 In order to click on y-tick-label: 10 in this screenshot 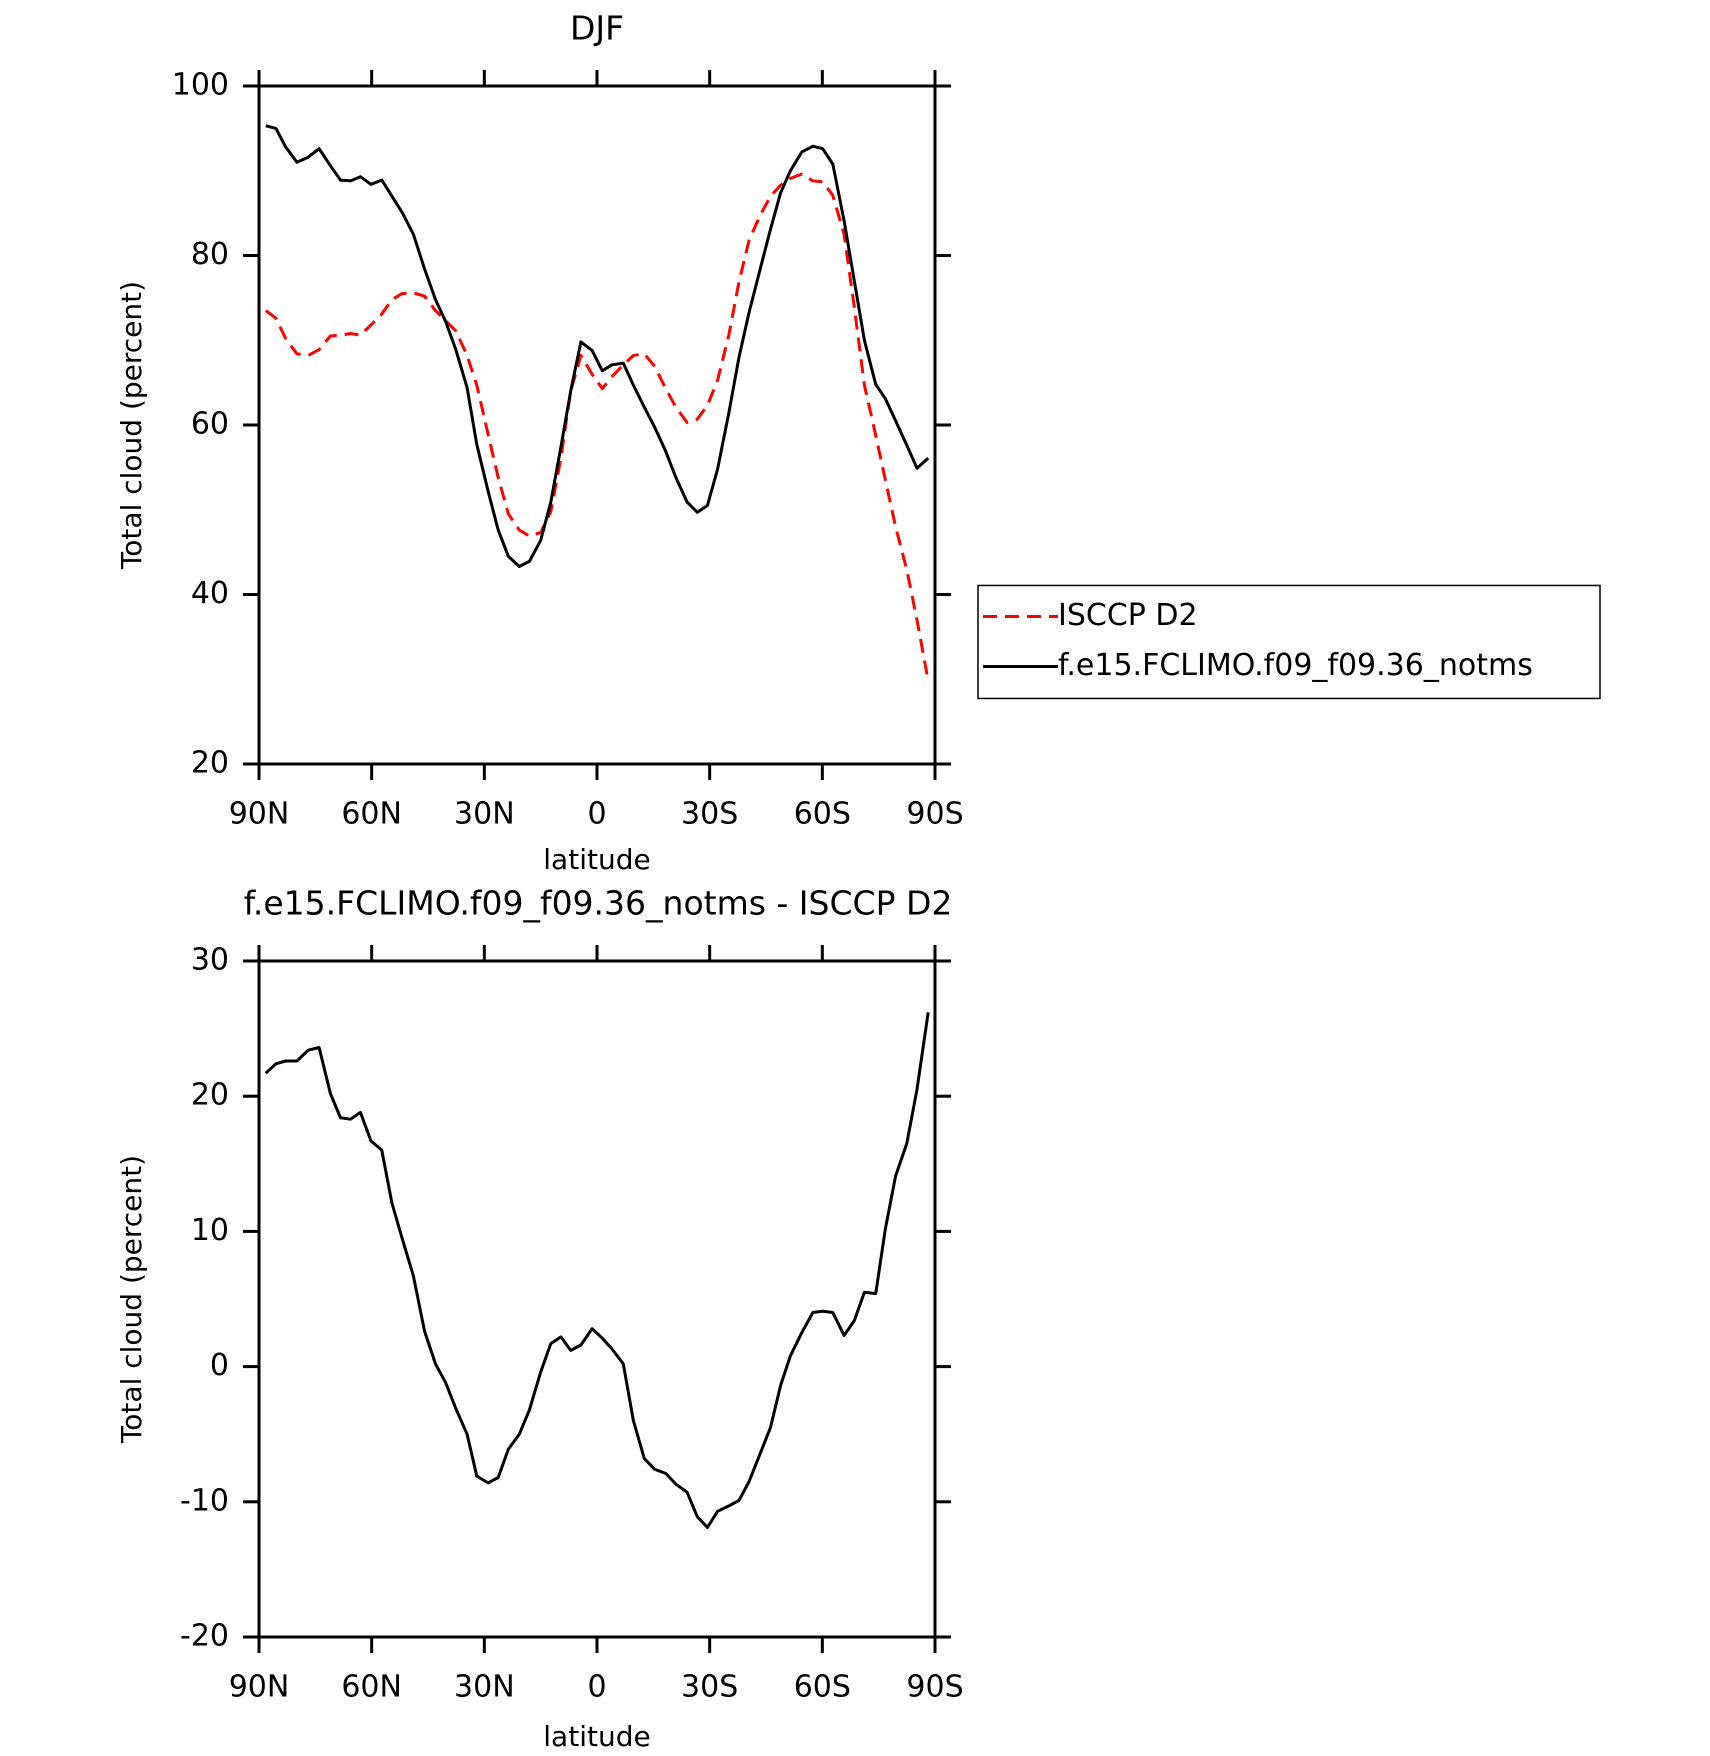, I will do `click(210, 1230)`.